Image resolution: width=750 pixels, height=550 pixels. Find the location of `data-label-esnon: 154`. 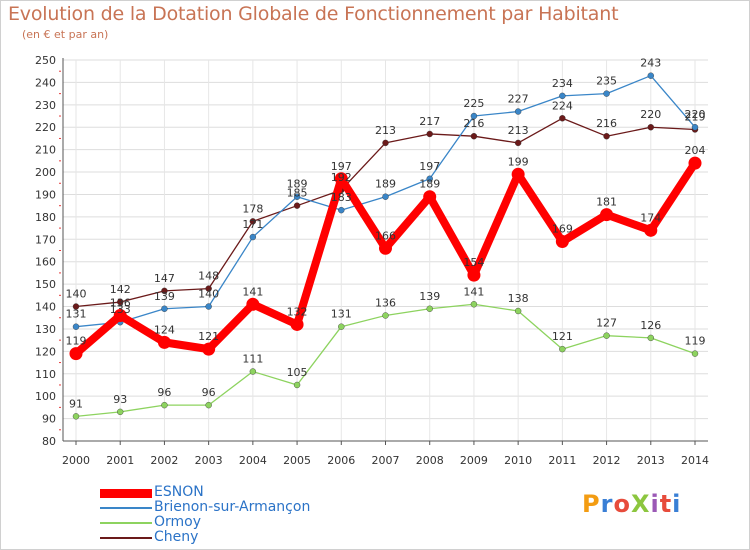

data-label-esnon: 154 is located at coordinates (473, 262).